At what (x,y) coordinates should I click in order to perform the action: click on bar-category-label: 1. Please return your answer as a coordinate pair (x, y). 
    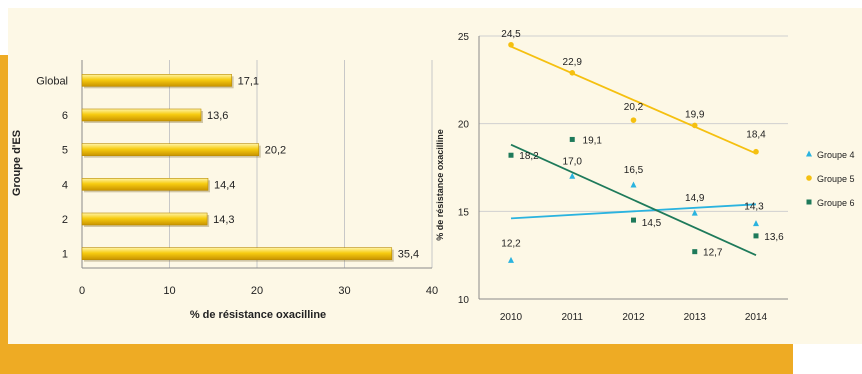
    Looking at the image, I should click on (65, 255).